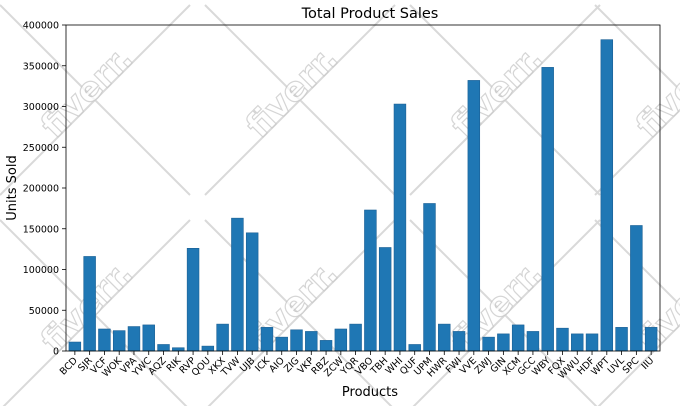  I want to click on bar-rvp, so click(193, 300).